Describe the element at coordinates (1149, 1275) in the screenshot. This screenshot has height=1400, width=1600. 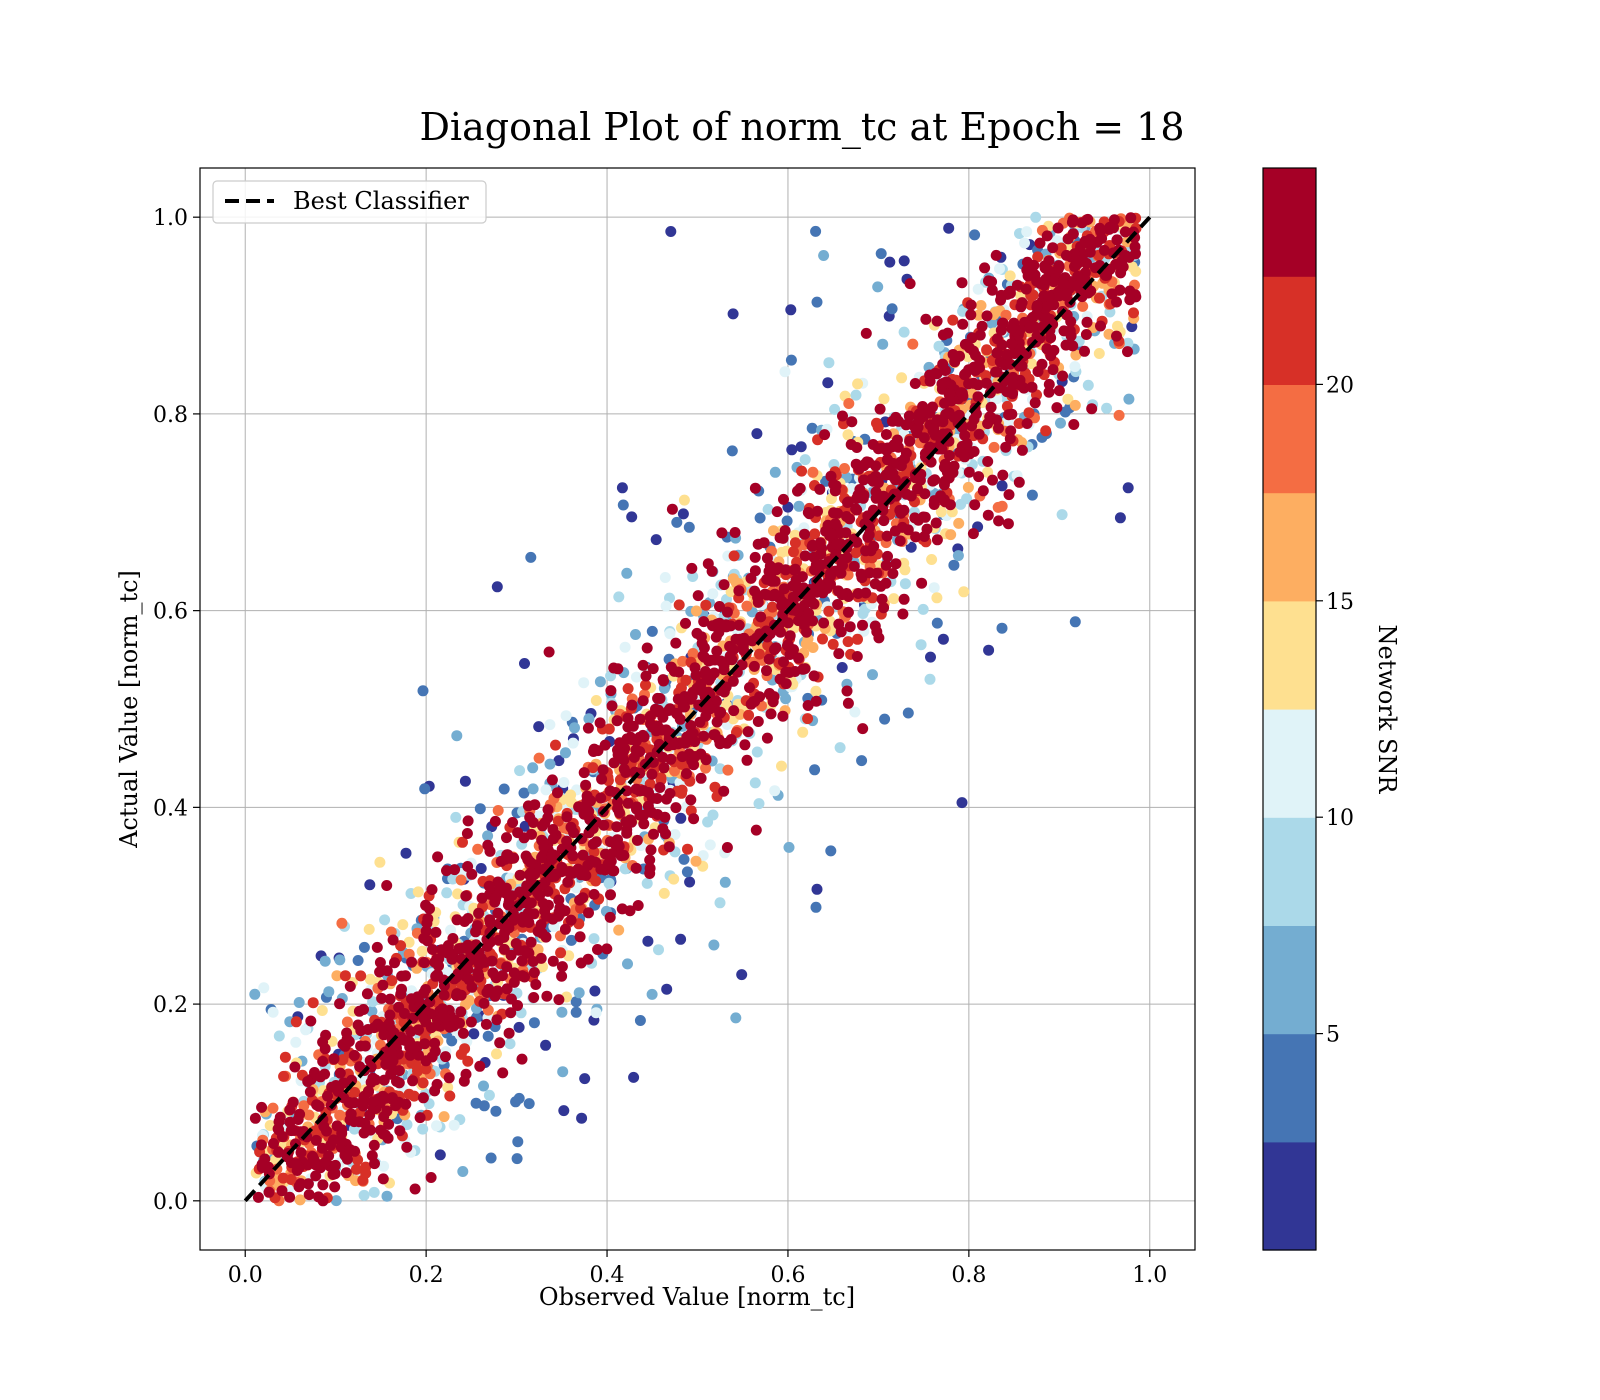
I see `x-tick-label: 1.0` at that location.